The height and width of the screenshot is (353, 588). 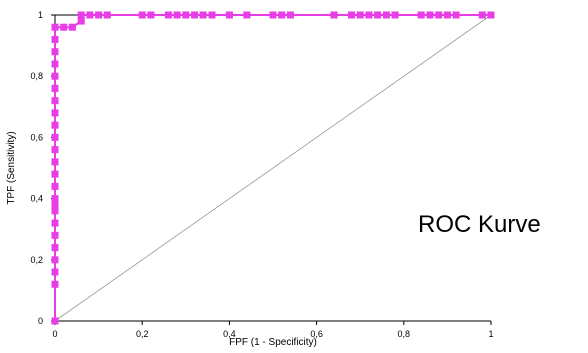 I want to click on x-tick-label: 0, so click(x=54, y=334).